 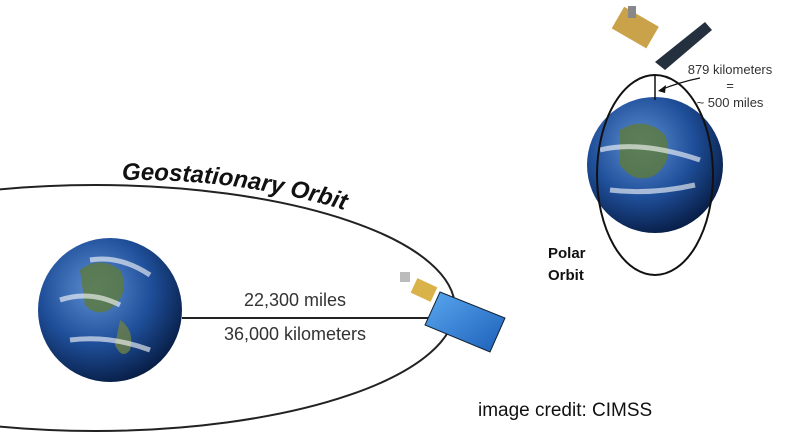 I want to click on earth-left, so click(x=110, y=310).